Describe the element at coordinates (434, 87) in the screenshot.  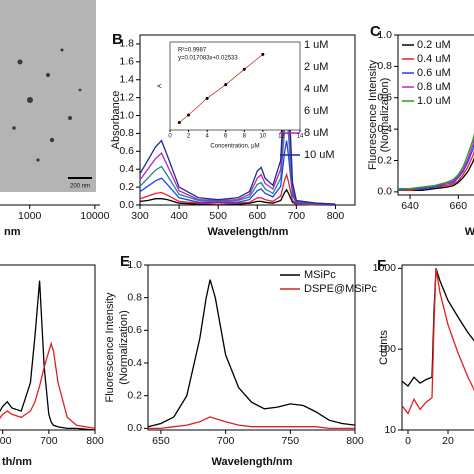
I see `legend-label: 0.8 uM` at that location.